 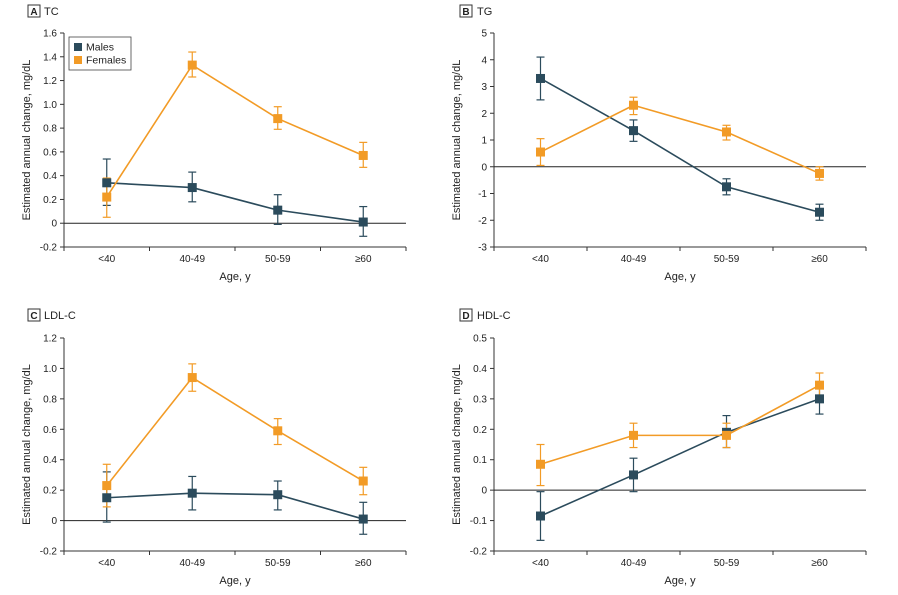 What do you see at coordinates (192, 259) in the screenshot?
I see `panel-a-x-tick-label: 40-49` at bounding box center [192, 259].